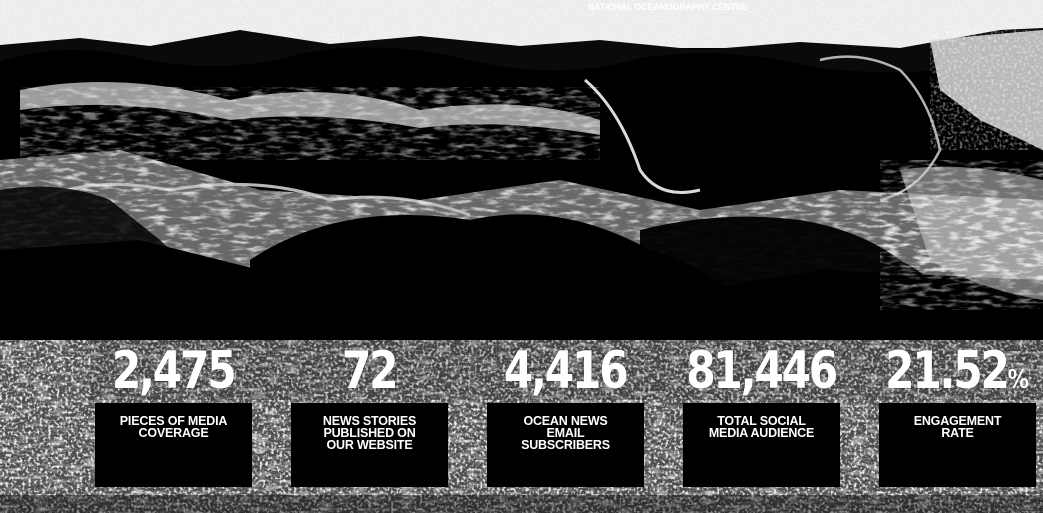 Image resolution: width=1043 pixels, height=513 pixels. Describe the element at coordinates (566, 371) in the screenshot. I see `stat-value-text: 4,416` at that location.